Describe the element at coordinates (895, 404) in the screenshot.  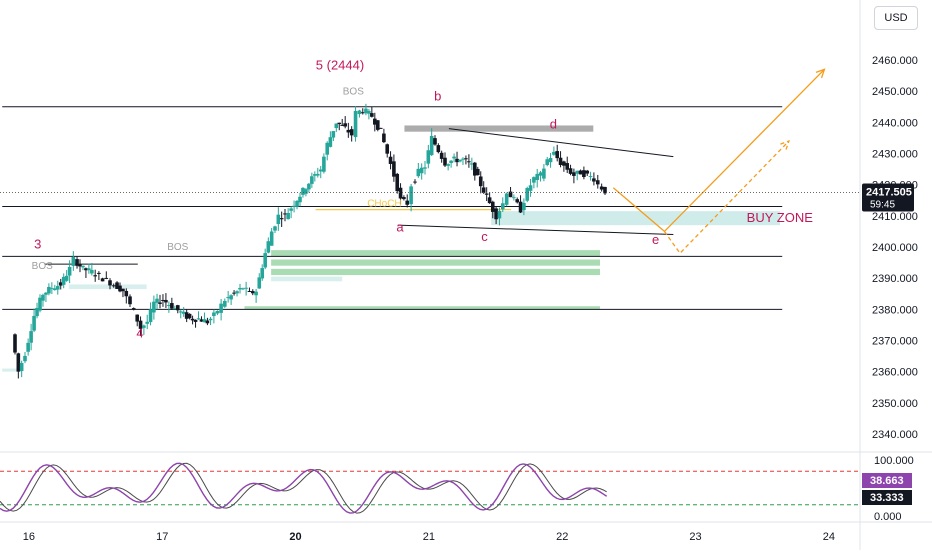
I see `price-tick-label: 2350.000` at that location.